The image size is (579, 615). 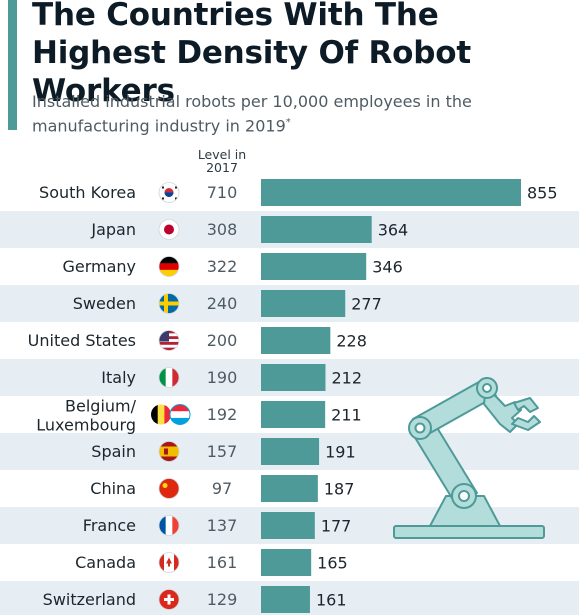 What do you see at coordinates (222, 167) in the screenshot?
I see `level-2017-header-line2: 2017` at bounding box center [222, 167].